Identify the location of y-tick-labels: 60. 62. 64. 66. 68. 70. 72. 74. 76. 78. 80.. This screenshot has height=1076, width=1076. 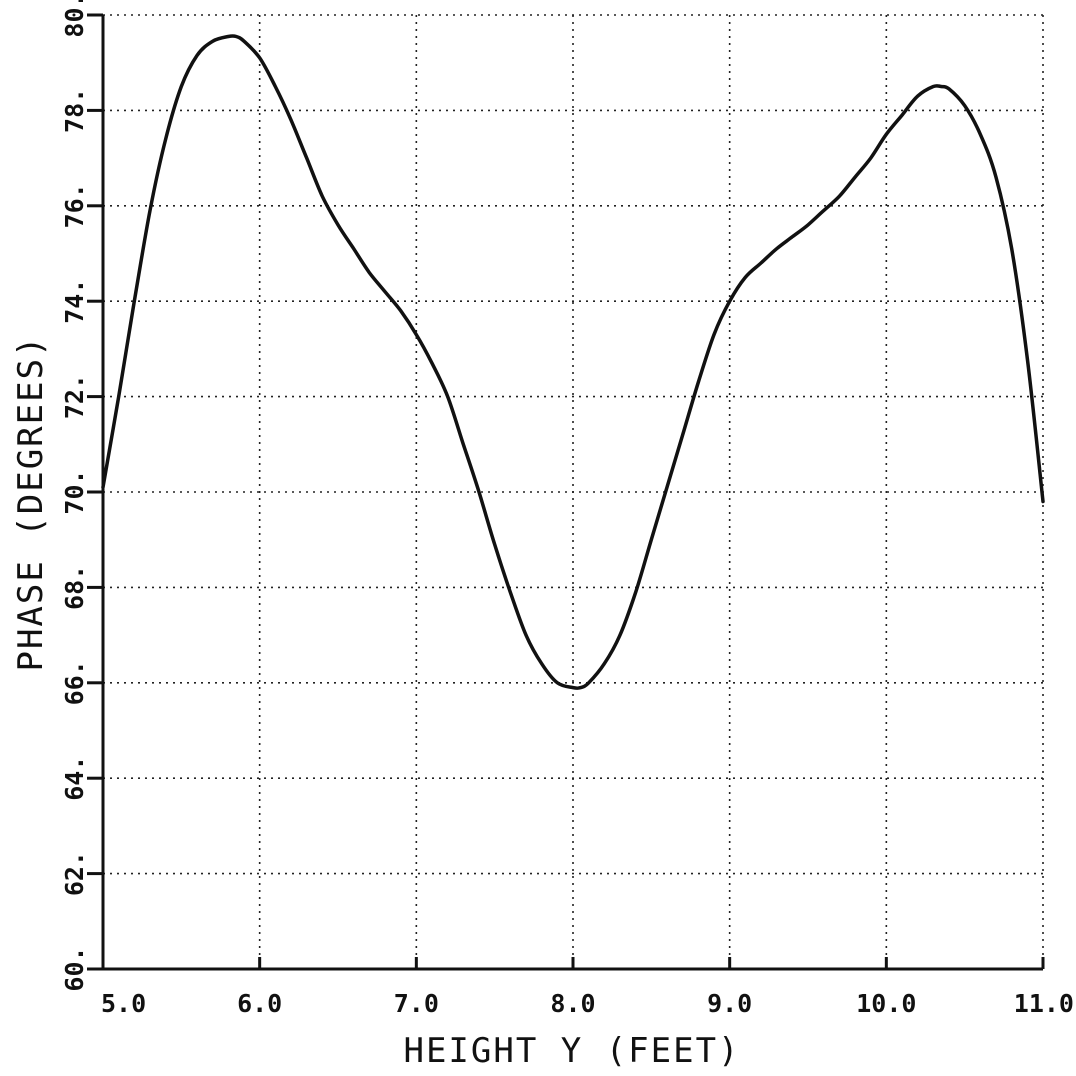
(74, 496).